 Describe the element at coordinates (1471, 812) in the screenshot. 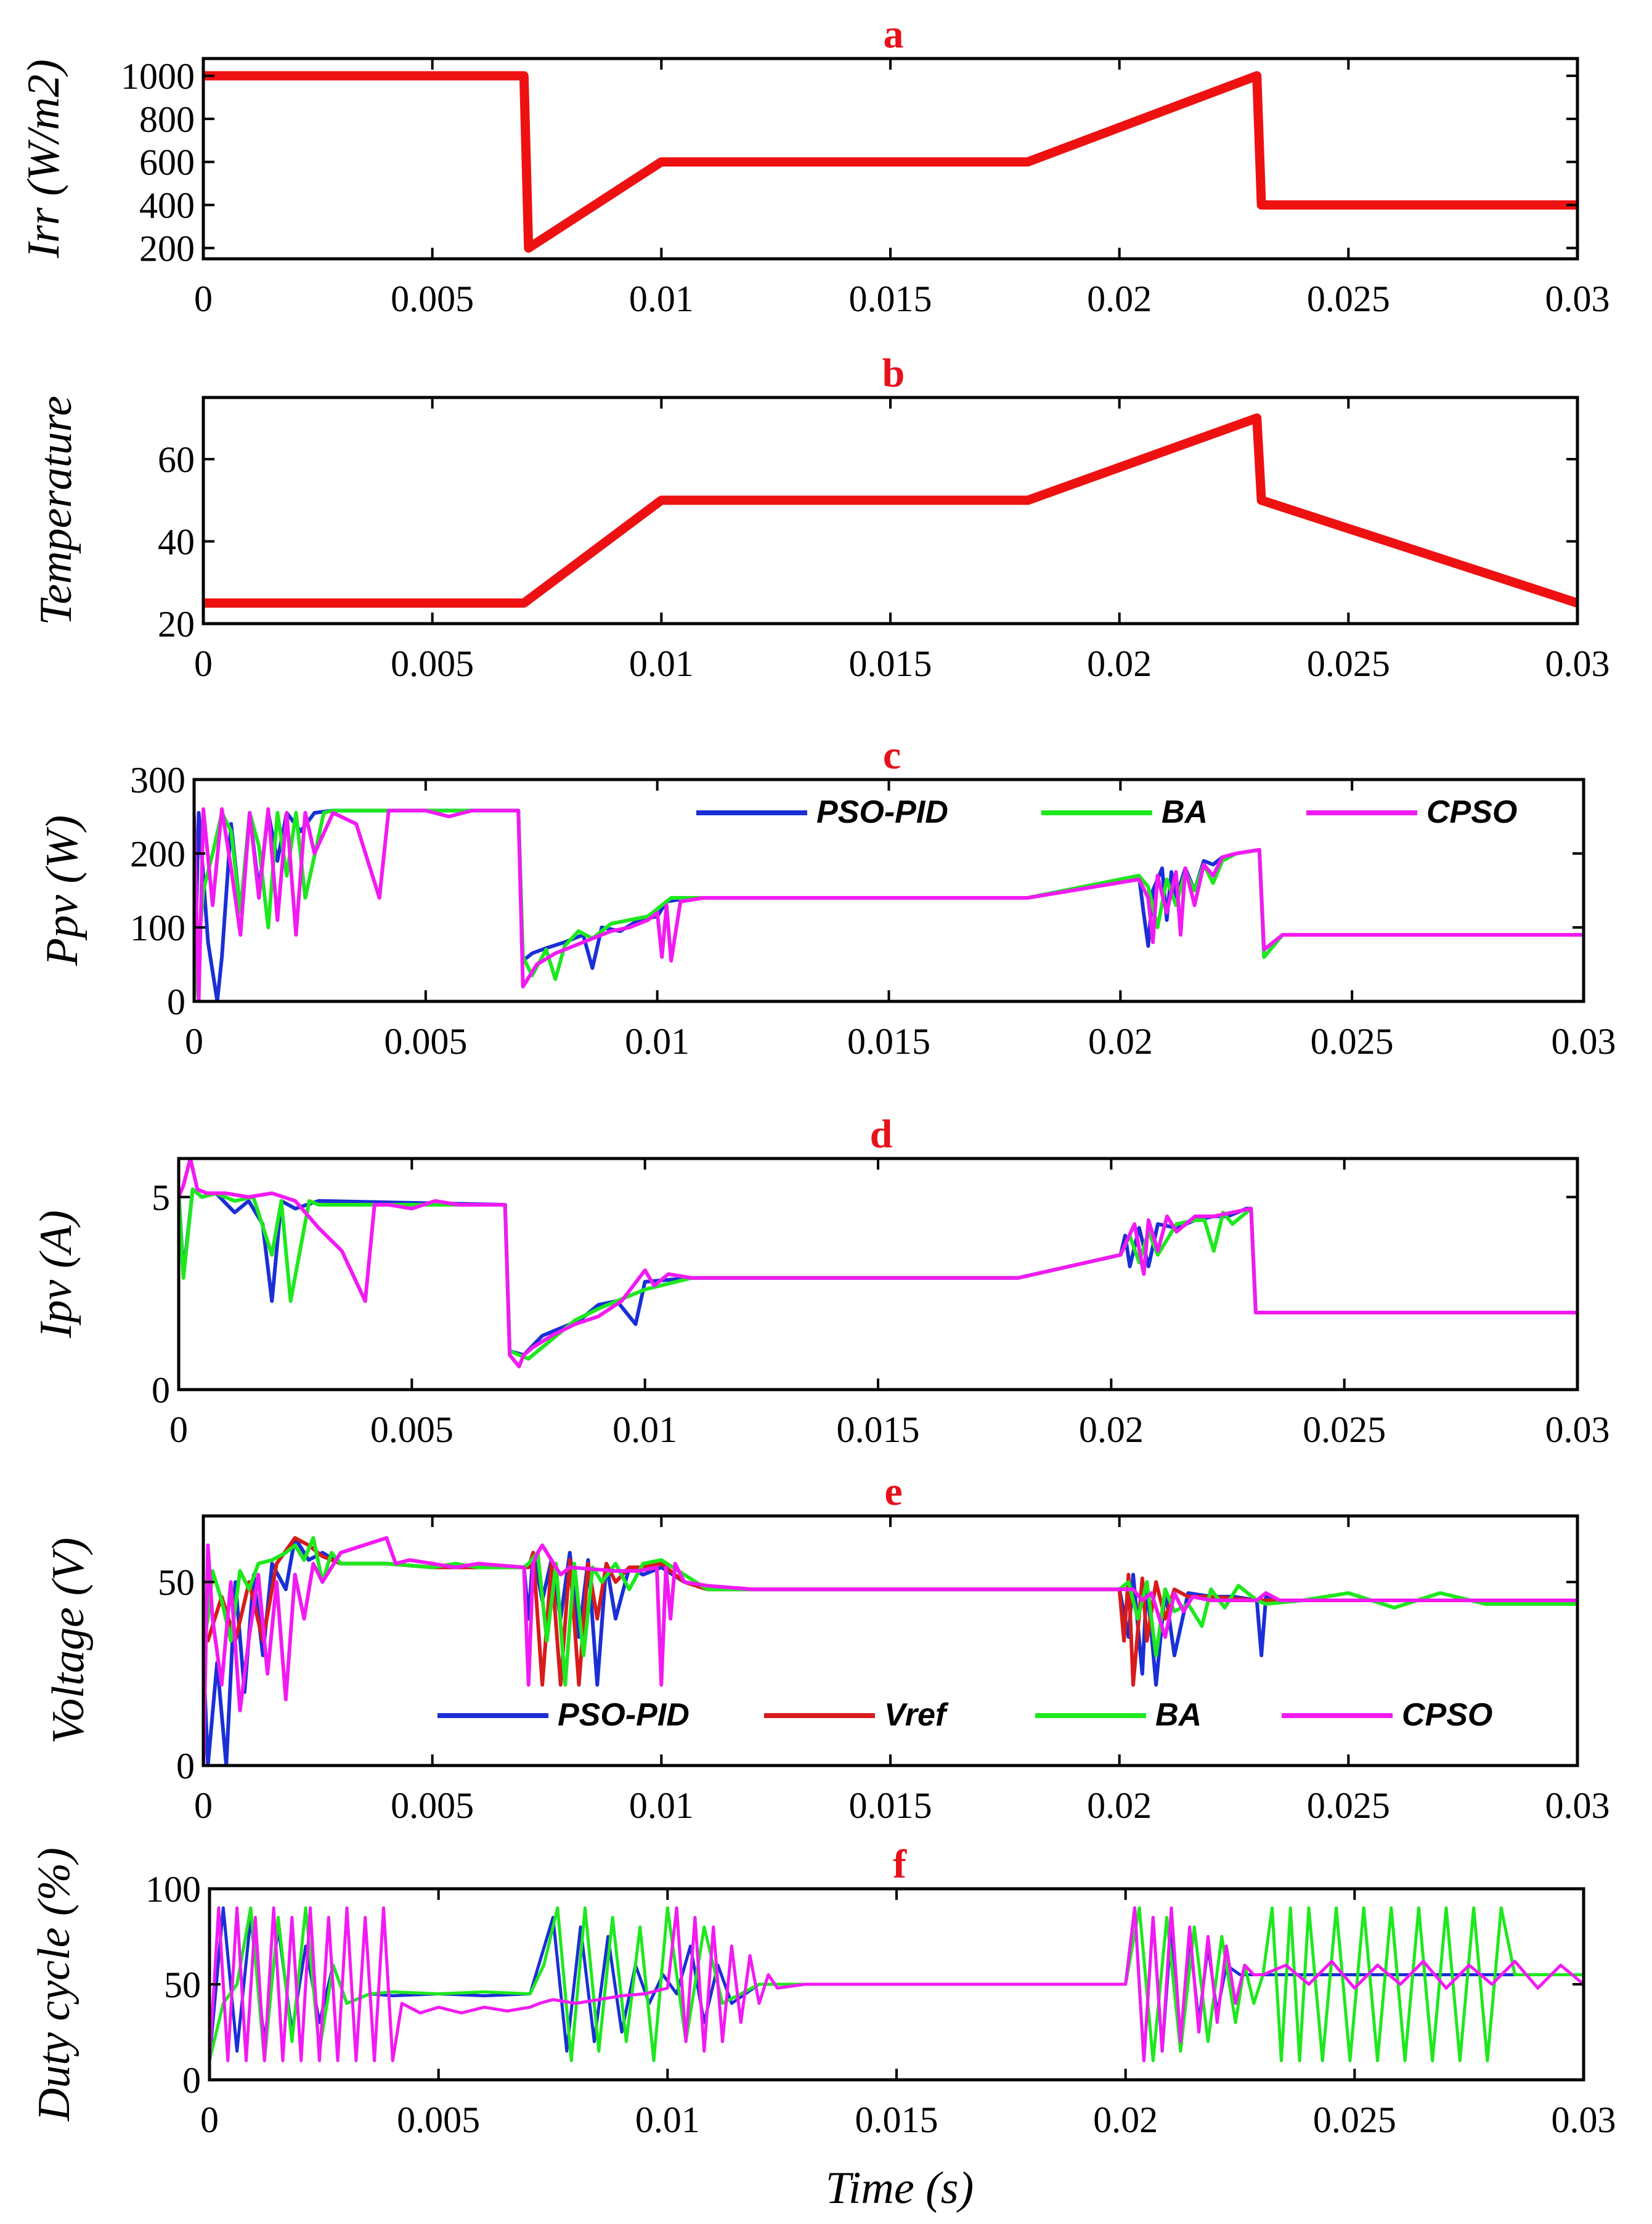

I see `legend-label: CPSO` at that location.